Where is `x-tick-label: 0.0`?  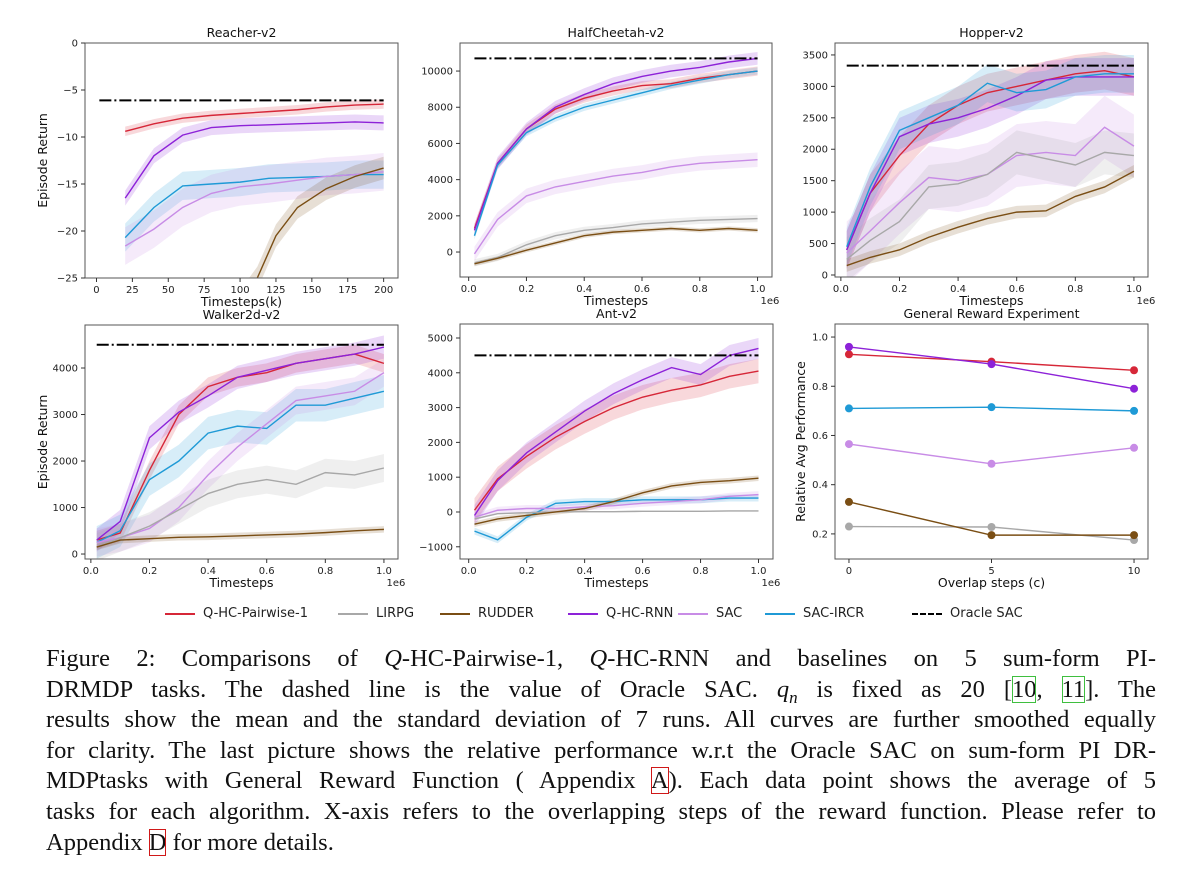
x-tick-label: 0.0 is located at coordinates (841, 289).